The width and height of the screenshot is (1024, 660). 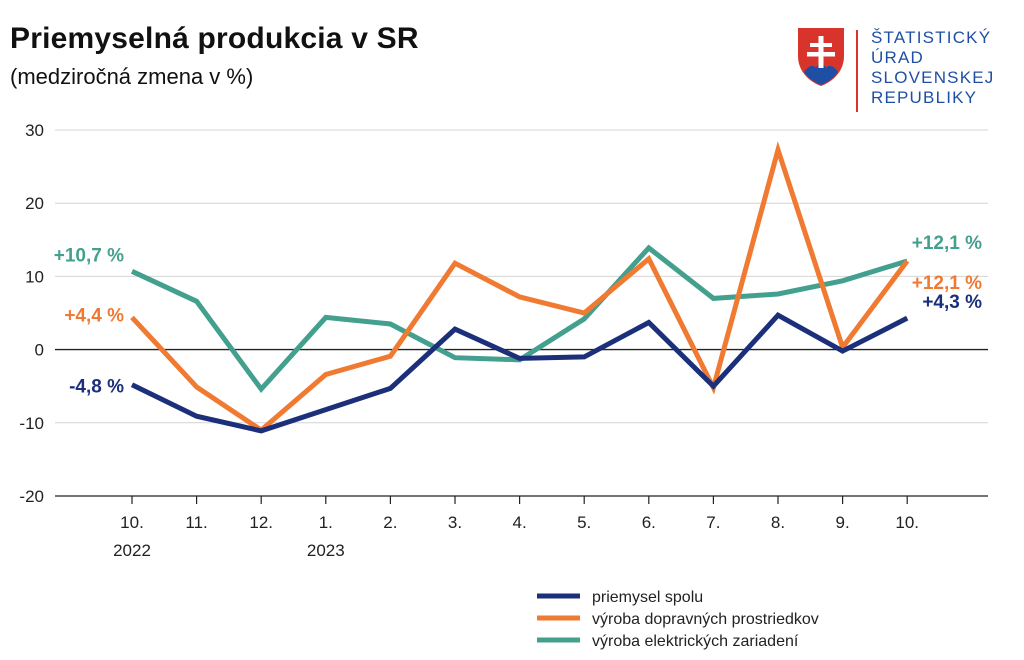 I want to click on x-tick-label: 7., so click(x=713, y=522).